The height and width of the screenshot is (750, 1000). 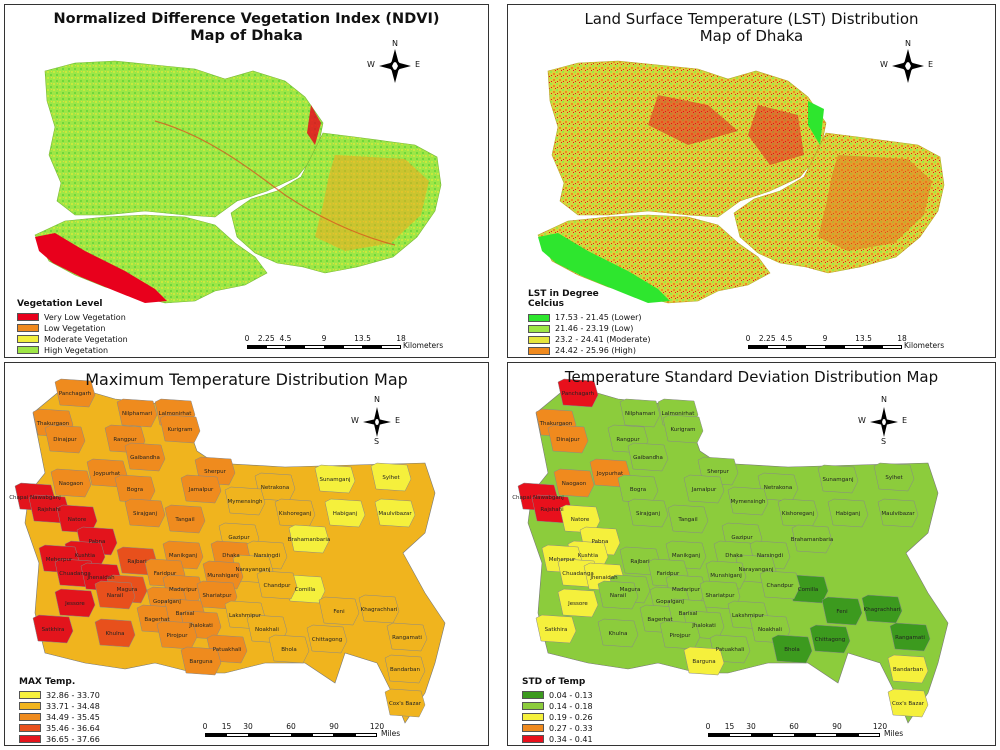 I want to click on legend-label: 33.71 - 34.48, so click(x=73, y=706).